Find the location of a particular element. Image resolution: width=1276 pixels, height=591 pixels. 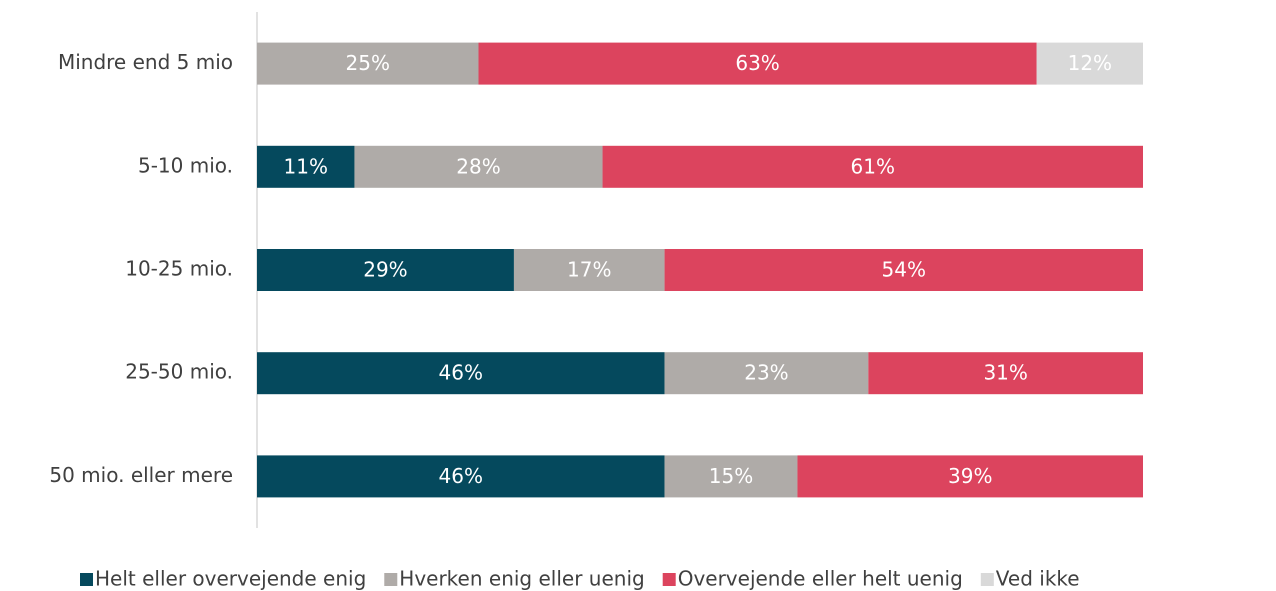

value-label: 61% is located at coordinates (873, 166).